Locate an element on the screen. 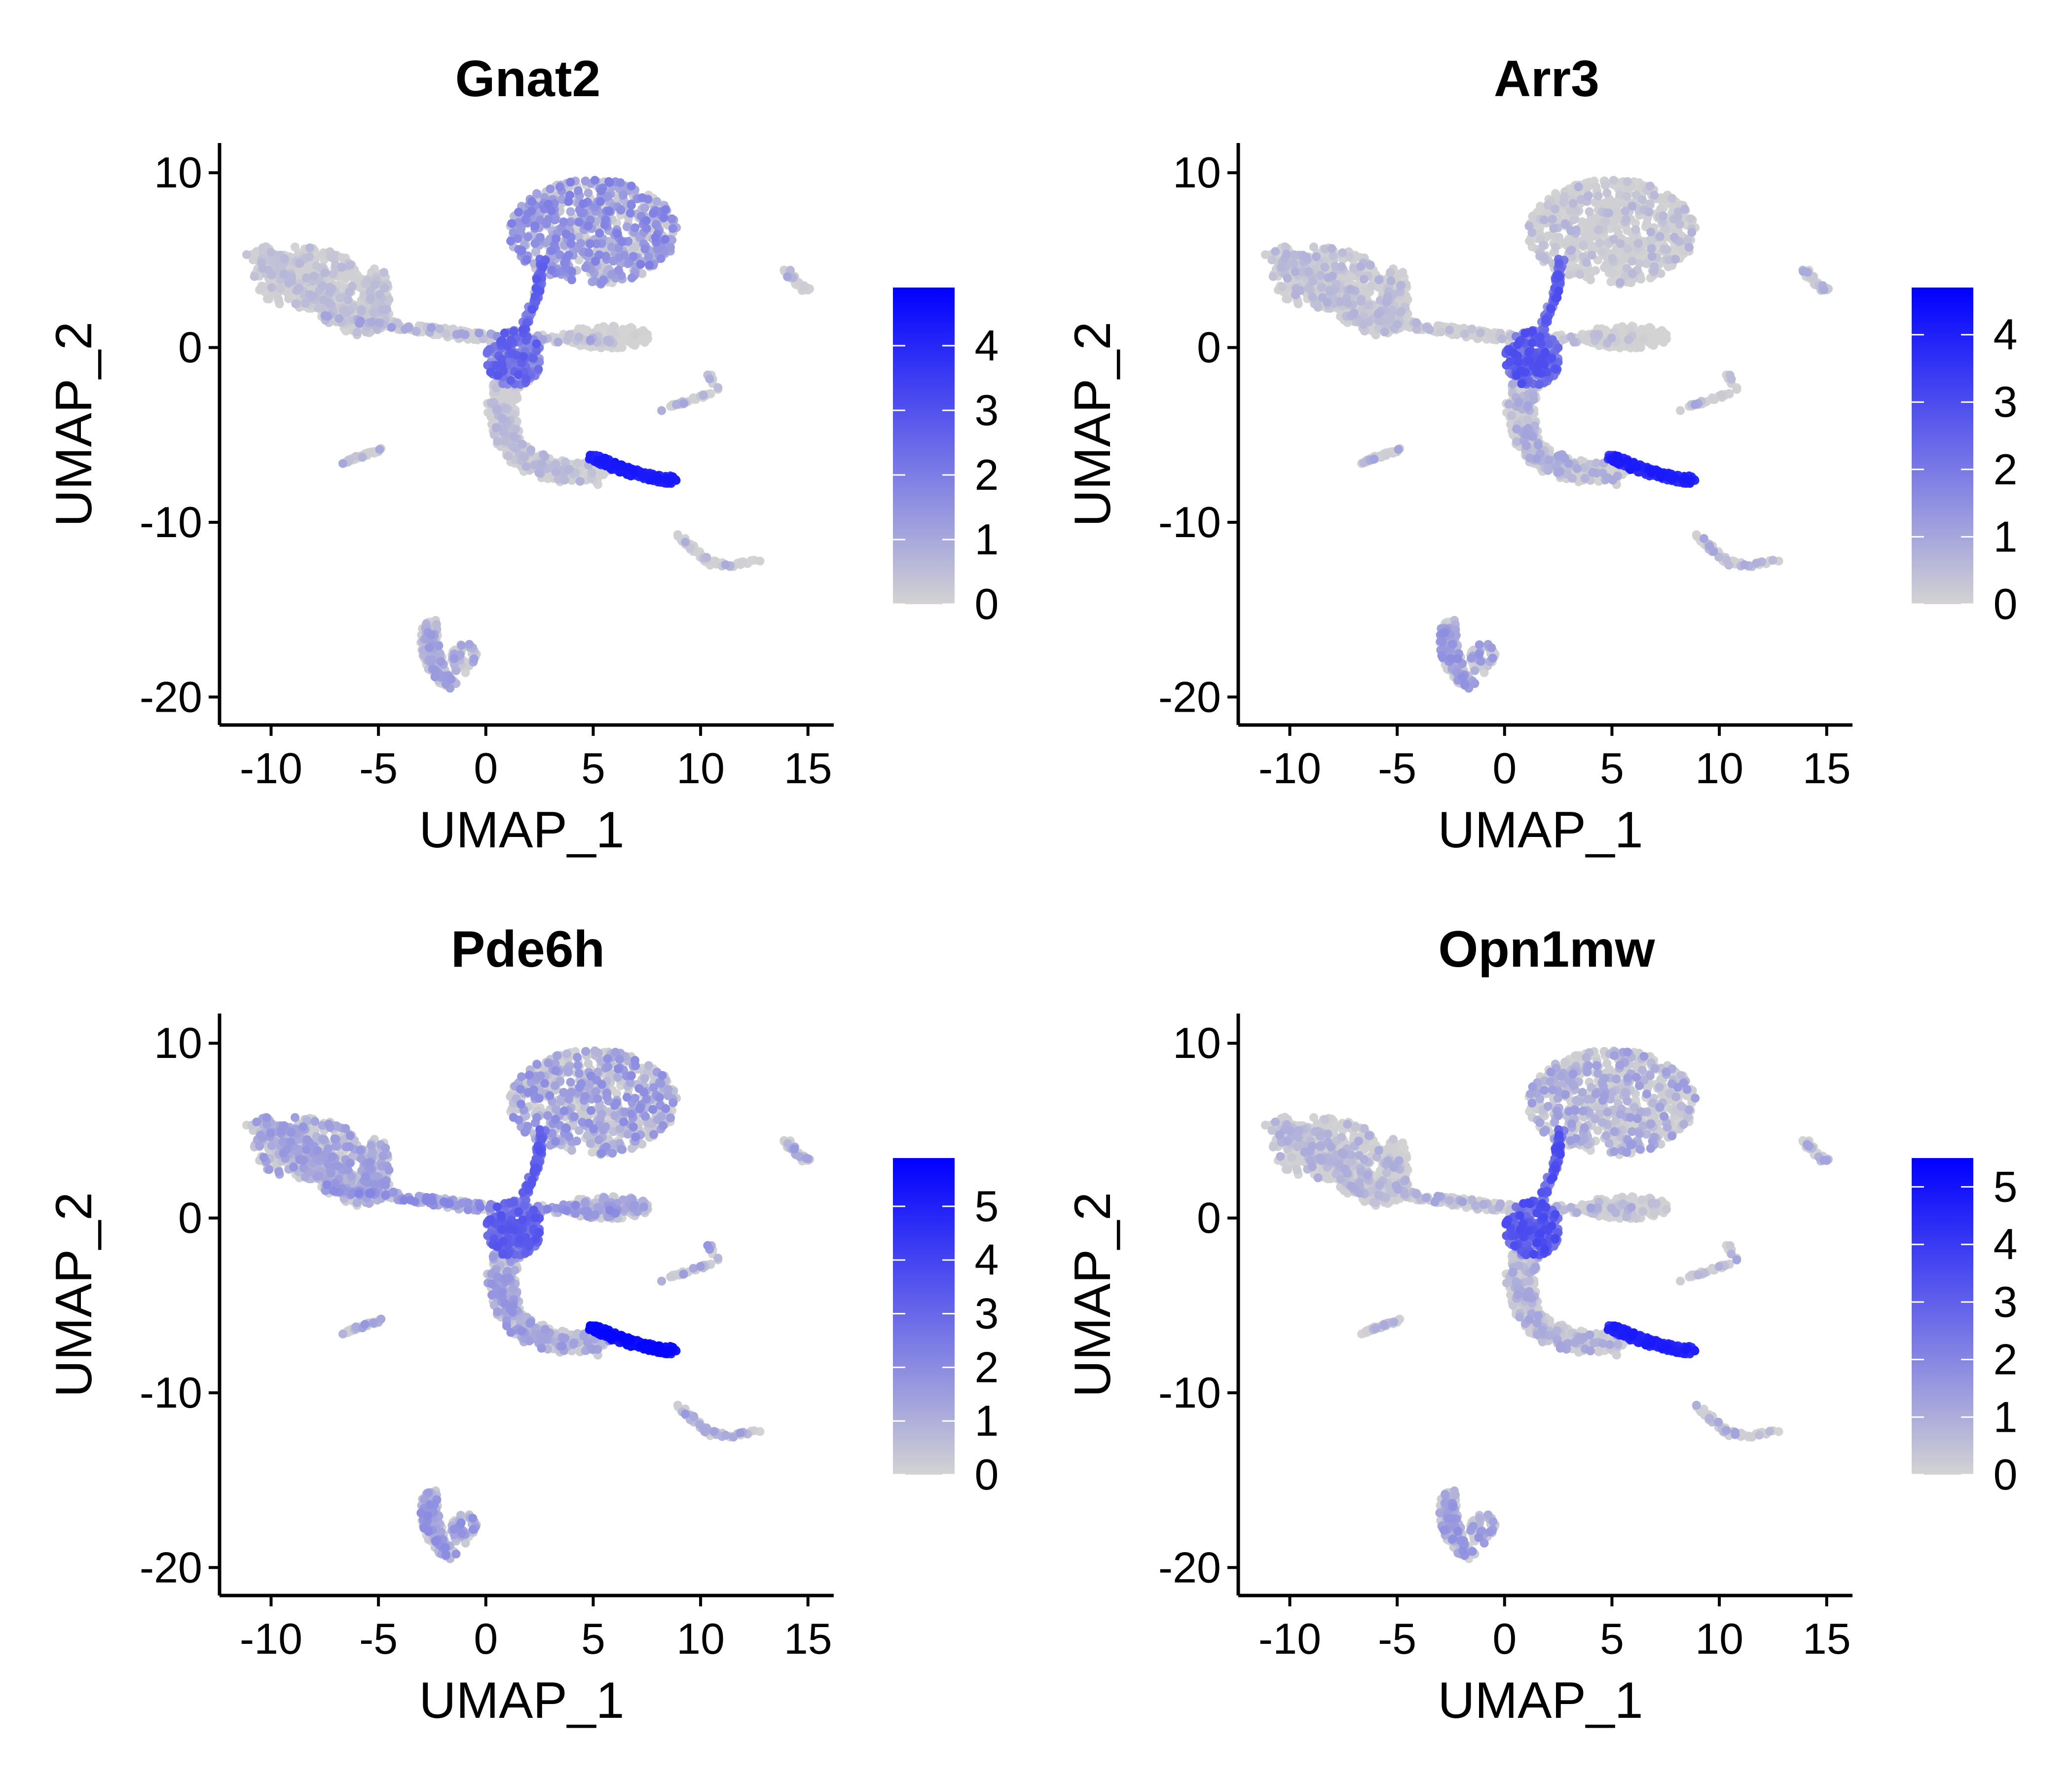  colorbar-gradient is located at coordinates (924, 446).